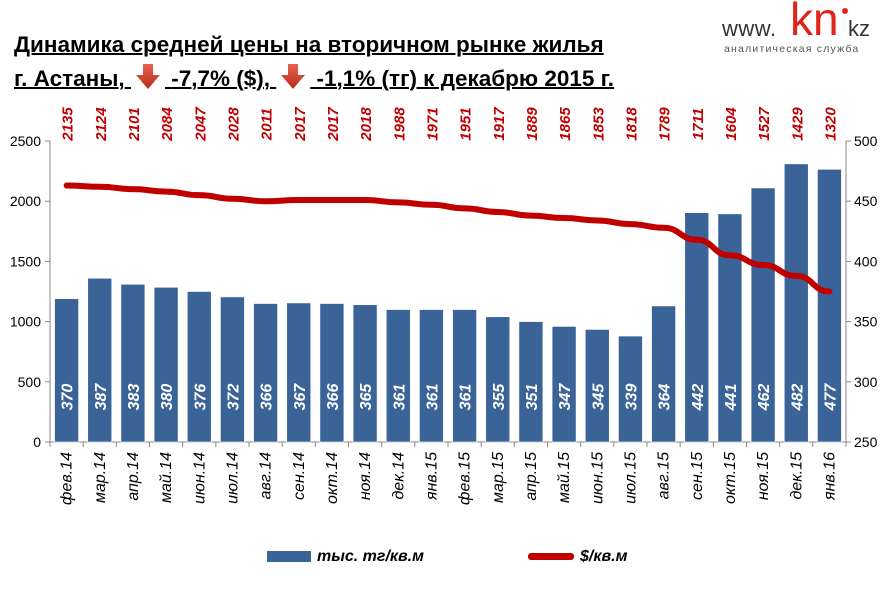  I want to click on bar-data-label: 380, so click(167, 397).